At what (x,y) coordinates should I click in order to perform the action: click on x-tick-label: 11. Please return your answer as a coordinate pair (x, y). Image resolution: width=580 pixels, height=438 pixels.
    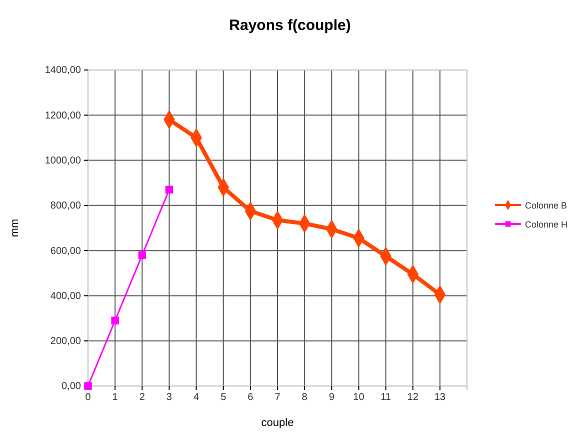
    Looking at the image, I should click on (386, 398).